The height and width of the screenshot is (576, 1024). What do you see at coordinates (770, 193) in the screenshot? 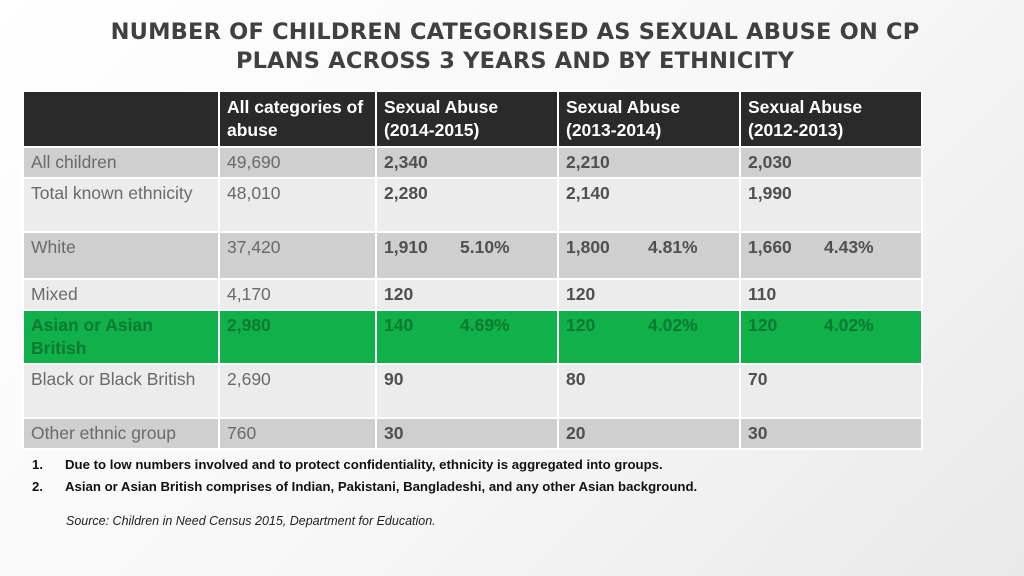
I see `value: 1,990` at bounding box center [770, 193].